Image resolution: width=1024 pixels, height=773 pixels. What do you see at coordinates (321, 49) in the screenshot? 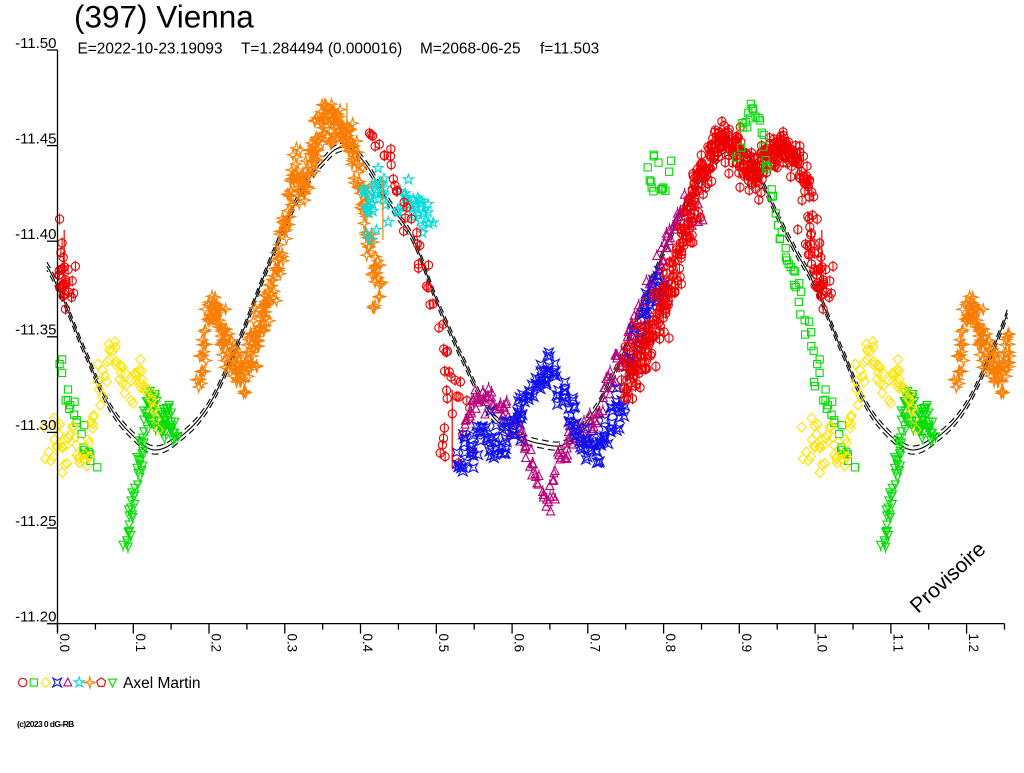
I see `svg-text: T=1.284494 (0.000016)` at bounding box center [321, 49].